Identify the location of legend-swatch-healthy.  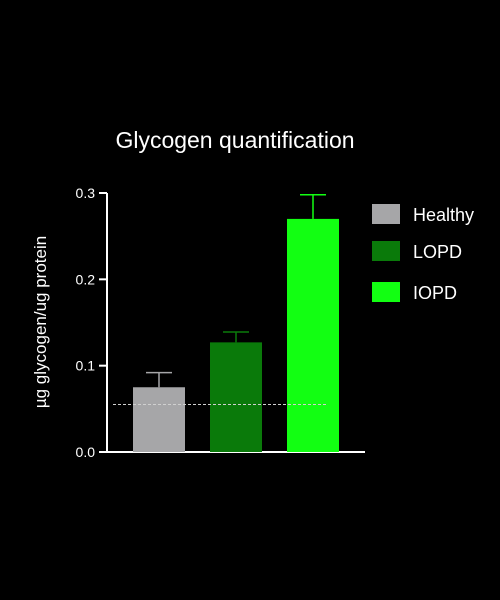
(386, 214).